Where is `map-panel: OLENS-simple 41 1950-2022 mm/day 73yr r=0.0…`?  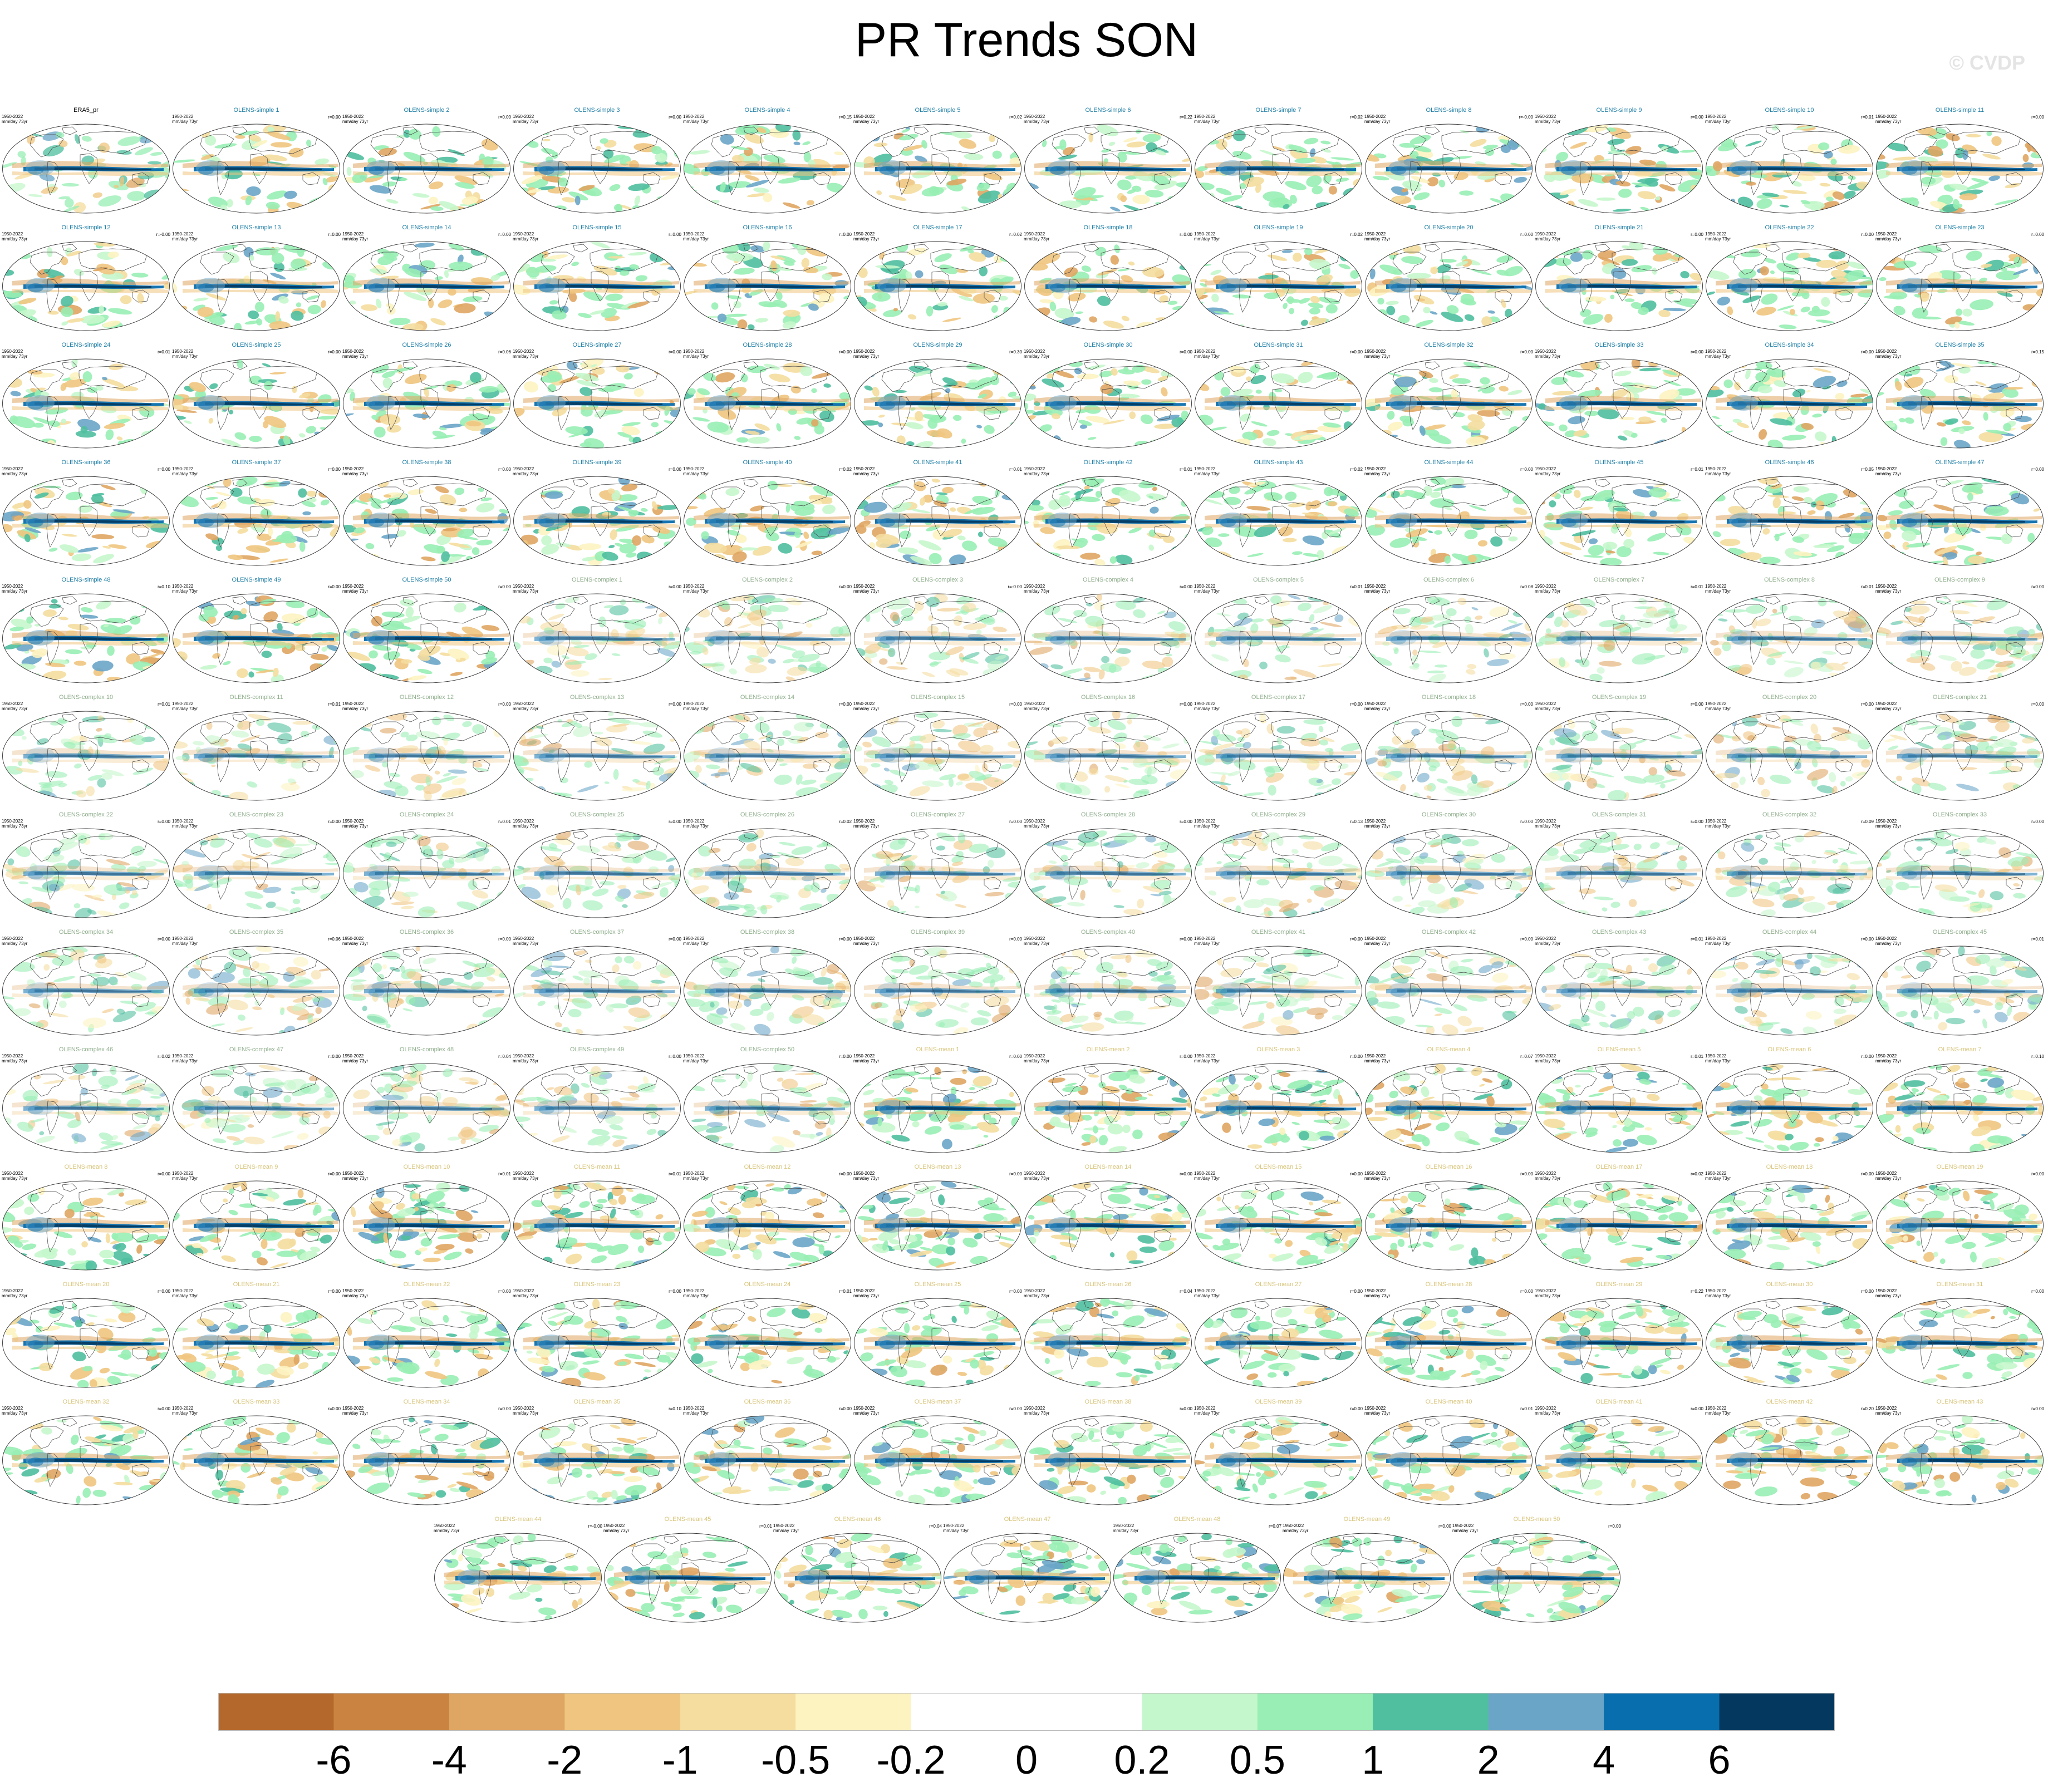
map-panel: OLENS-simple 41 1950-2022 mm/day 73yr r=0.0… is located at coordinates (938, 514).